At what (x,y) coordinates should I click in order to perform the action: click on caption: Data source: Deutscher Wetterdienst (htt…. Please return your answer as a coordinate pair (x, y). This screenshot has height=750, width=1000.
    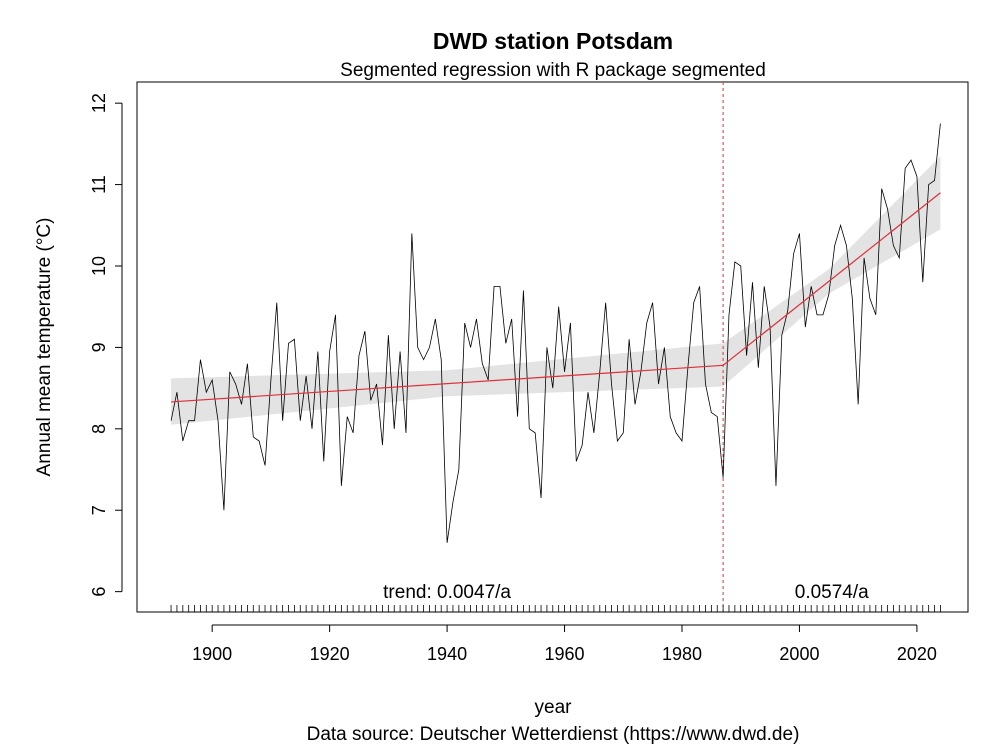
    Looking at the image, I should click on (553, 734).